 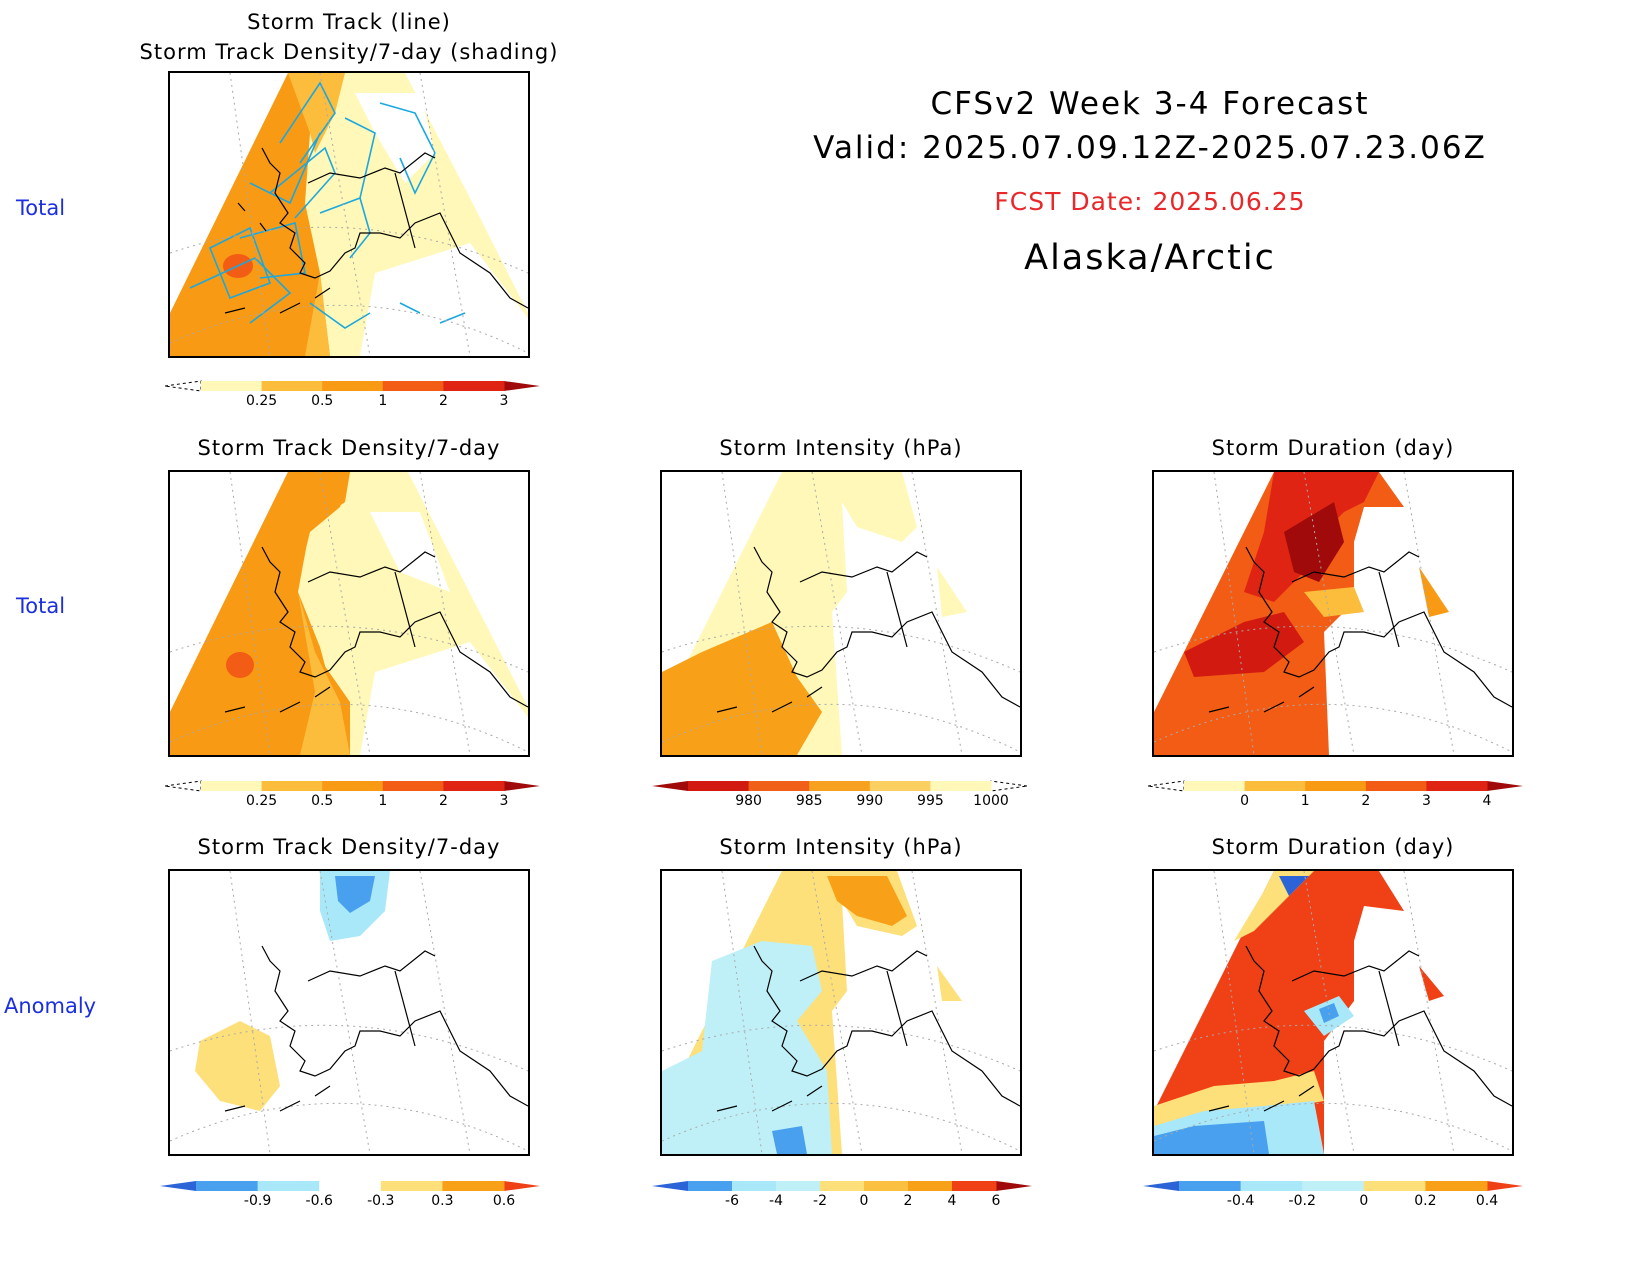 I want to click on region-name: Alaska/Arctic, so click(x=1150, y=258).